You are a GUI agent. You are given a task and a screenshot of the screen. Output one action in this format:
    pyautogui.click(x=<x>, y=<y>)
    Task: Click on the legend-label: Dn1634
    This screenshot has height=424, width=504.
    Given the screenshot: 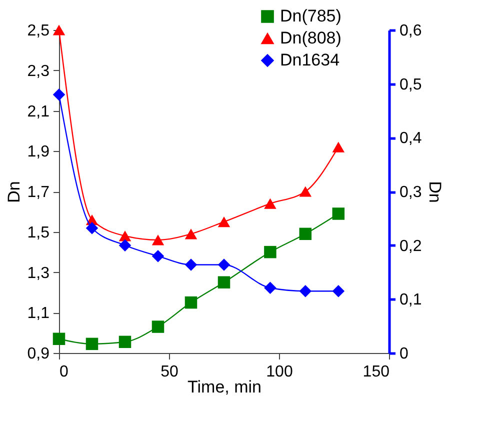 What is the action you would take?
    pyautogui.click(x=310, y=60)
    